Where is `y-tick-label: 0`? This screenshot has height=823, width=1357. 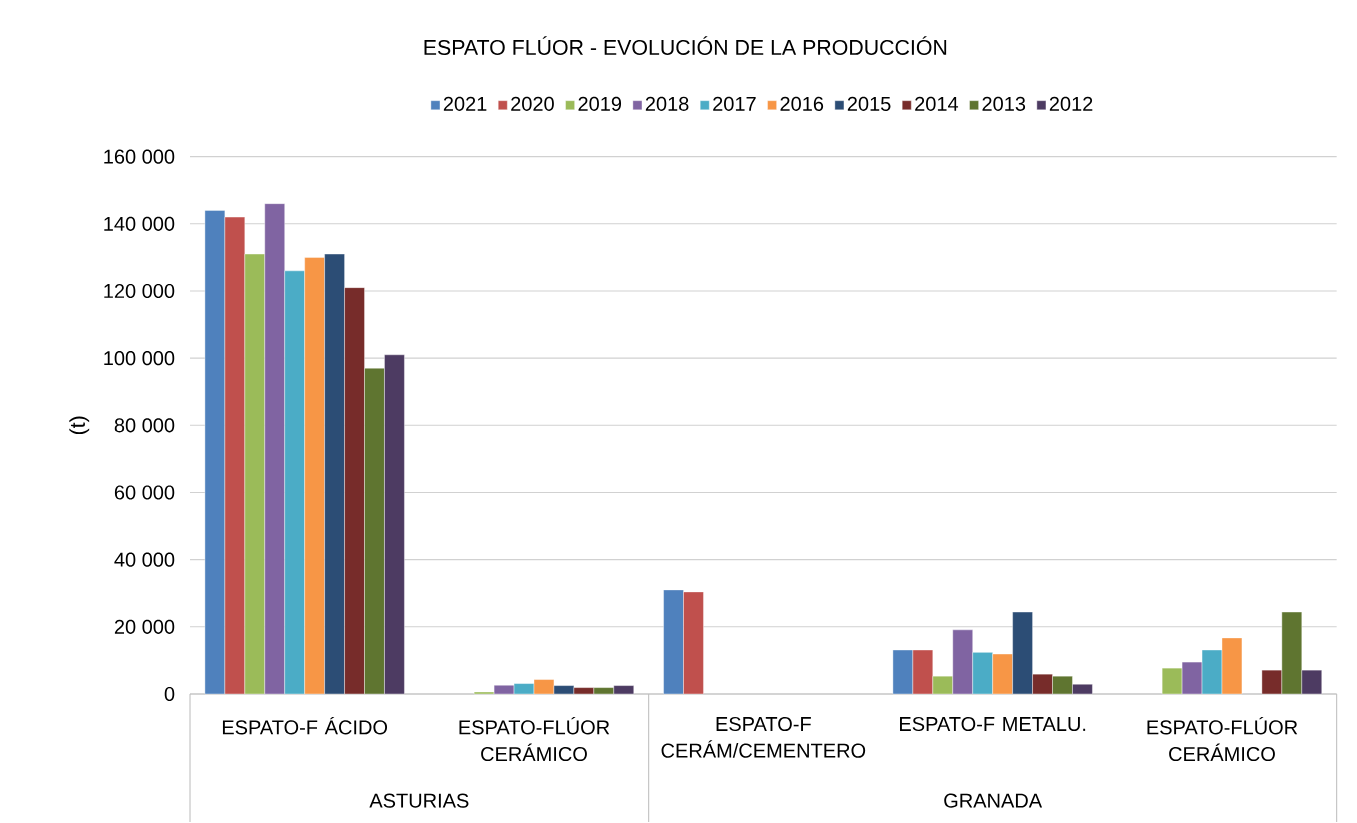 y-tick-label: 0 is located at coordinates (169, 694).